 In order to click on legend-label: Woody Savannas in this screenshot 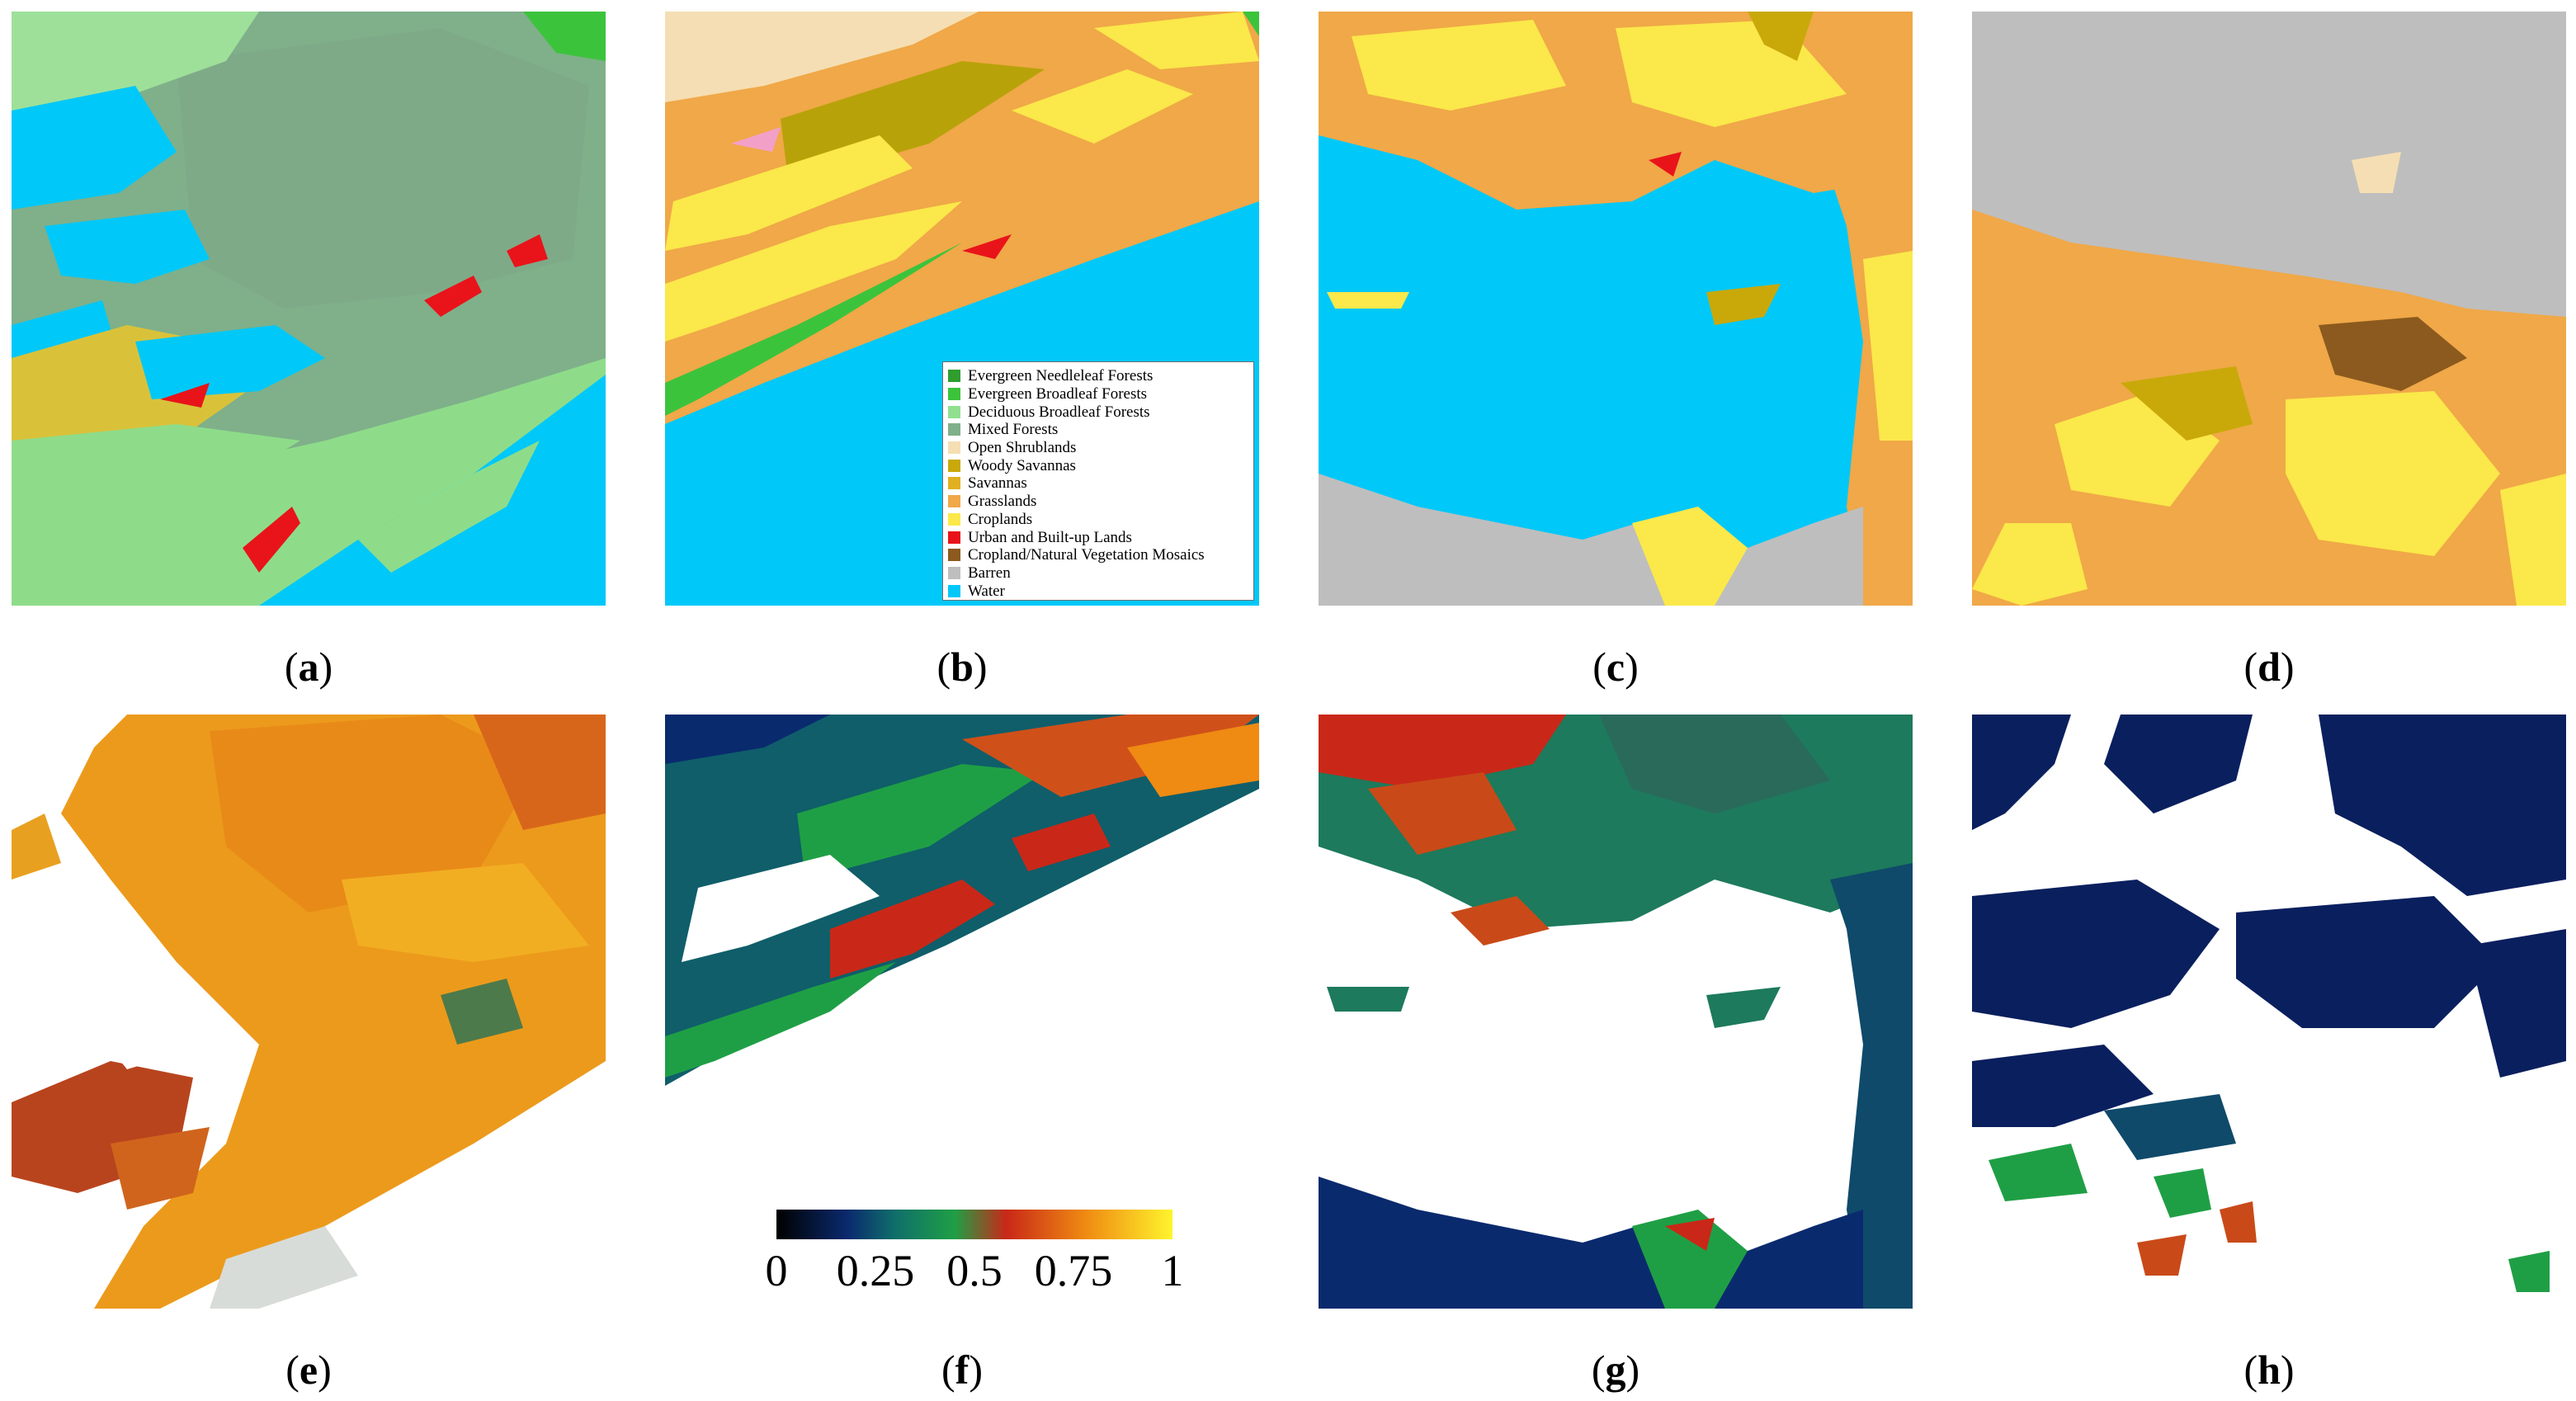, I will do `click(1022, 465)`.